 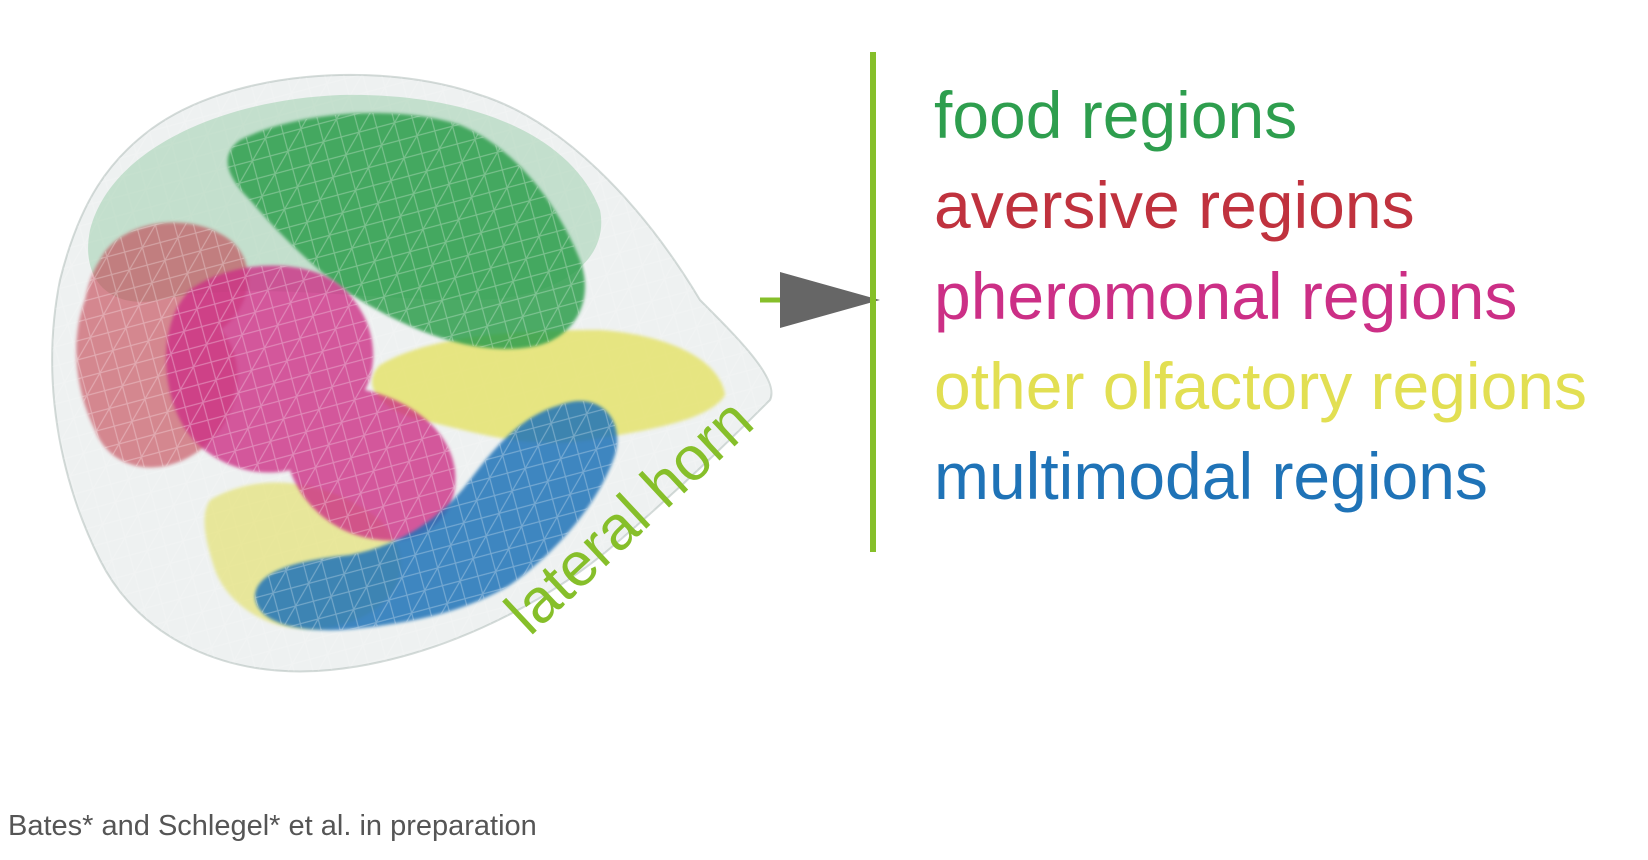 What do you see at coordinates (1261, 386) in the screenshot?
I see `legend-other-olfactory-regions: other olfactory regions` at bounding box center [1261, 386].